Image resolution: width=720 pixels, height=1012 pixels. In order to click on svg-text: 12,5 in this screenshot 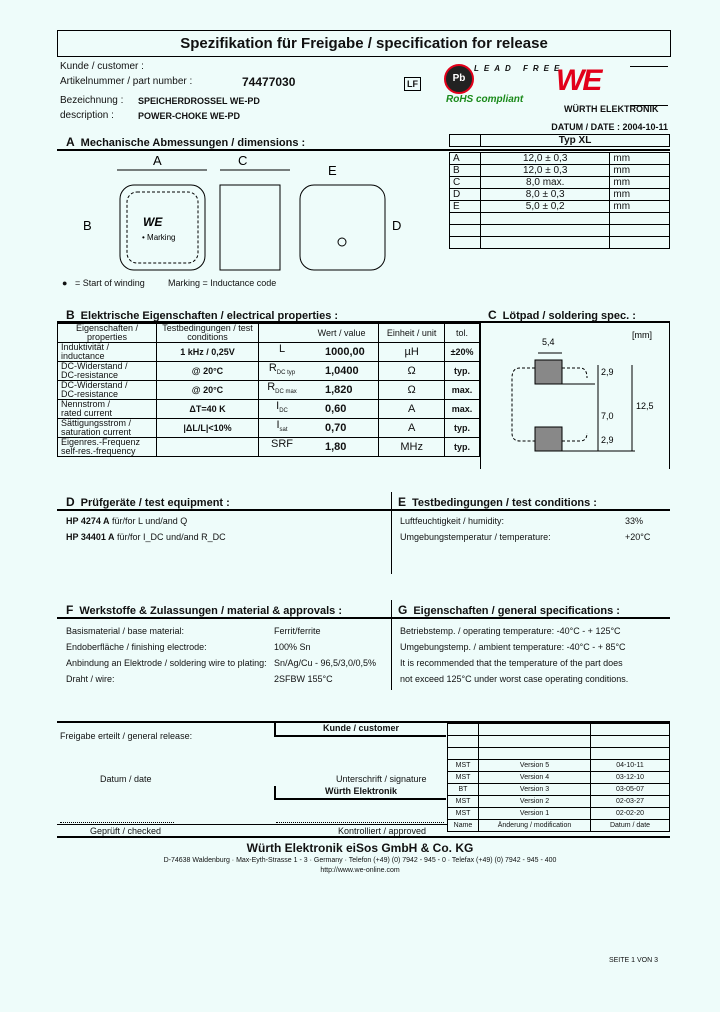, I will do `click(645, 406)`.